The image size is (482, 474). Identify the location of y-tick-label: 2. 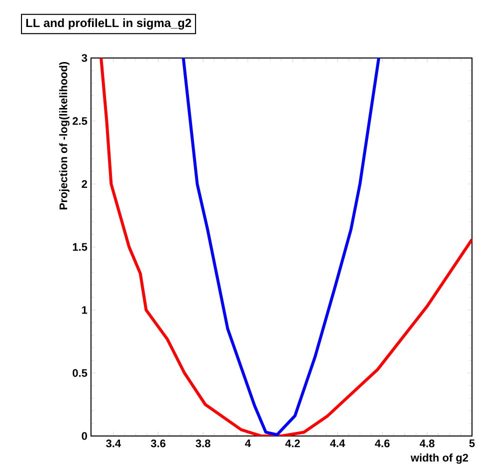
(85, 184).